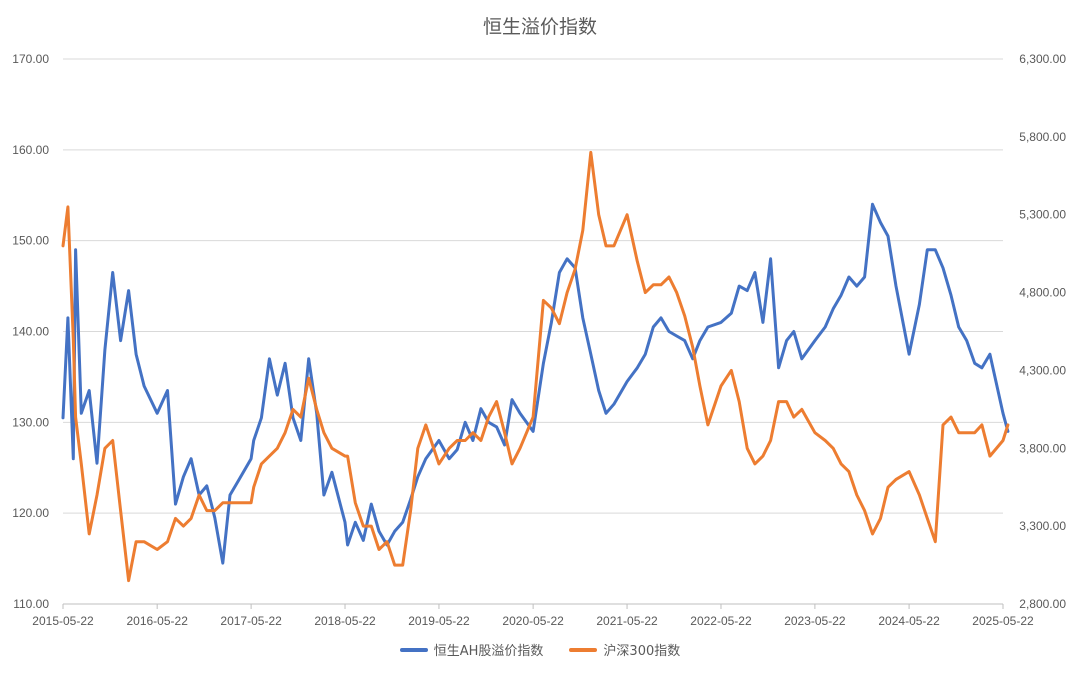  I want to click on y-right-tick-label: 3,800.00, so click(1042, 448).